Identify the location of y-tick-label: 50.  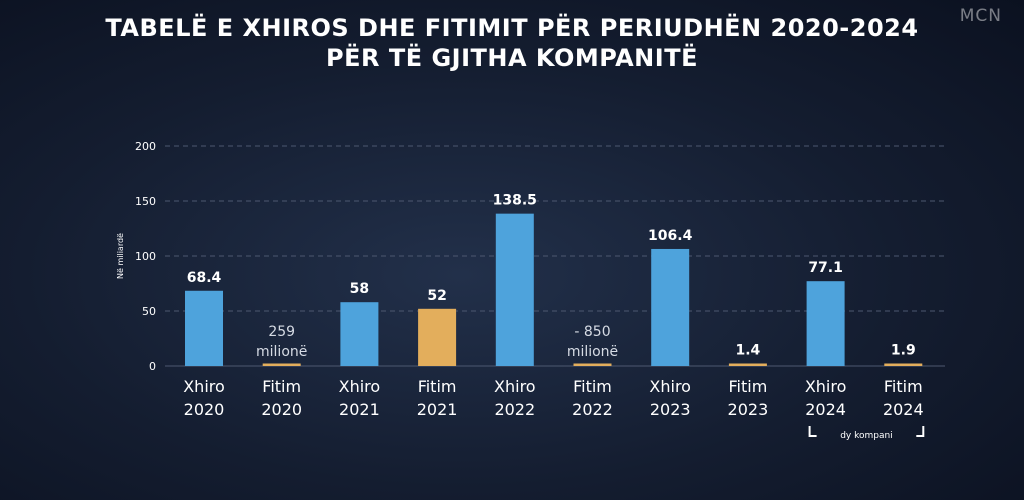
(149, 311).